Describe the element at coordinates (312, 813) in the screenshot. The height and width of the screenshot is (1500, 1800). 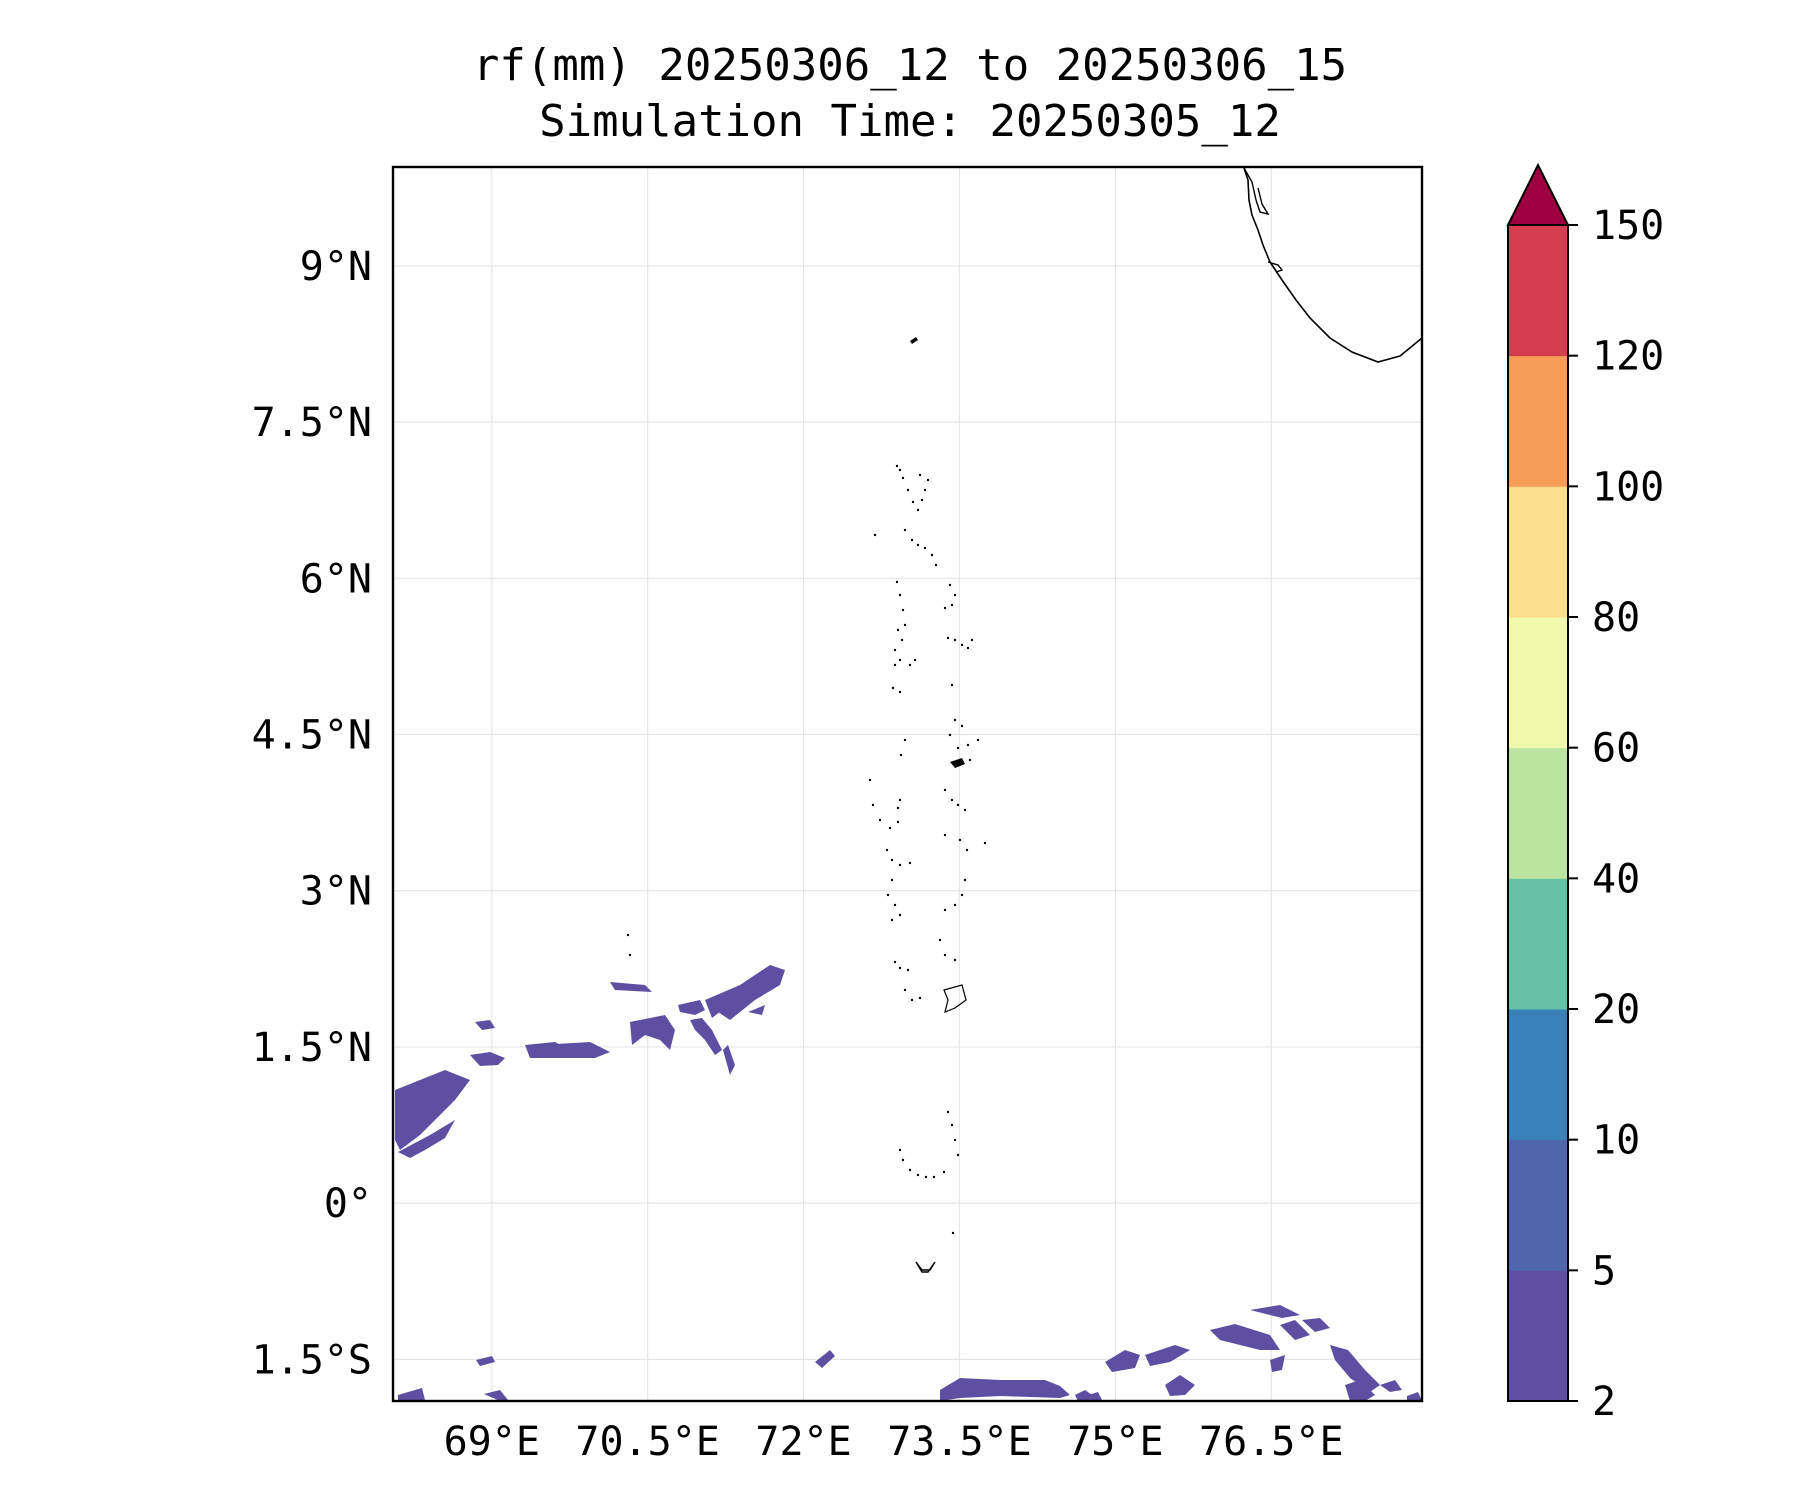
I see `lat-tick-labels: 9°N 7.5°N 6°N 4.5°N 3°N 1.5°N 0° 1.5°S` at that location.